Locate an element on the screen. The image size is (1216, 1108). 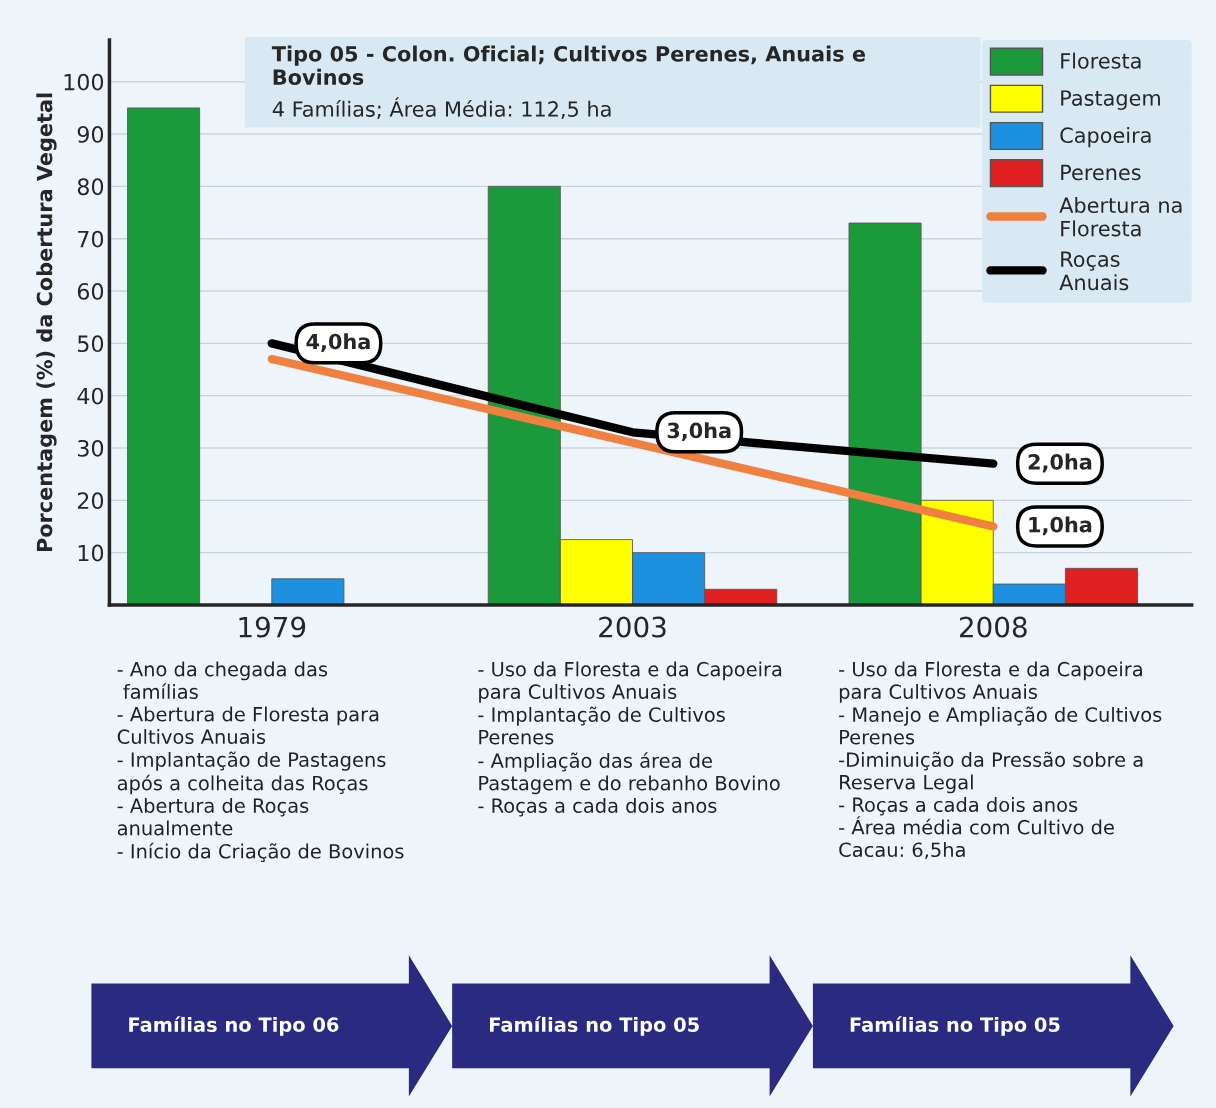
x-tick-label: 2003 is located at coordinates (632, 627).